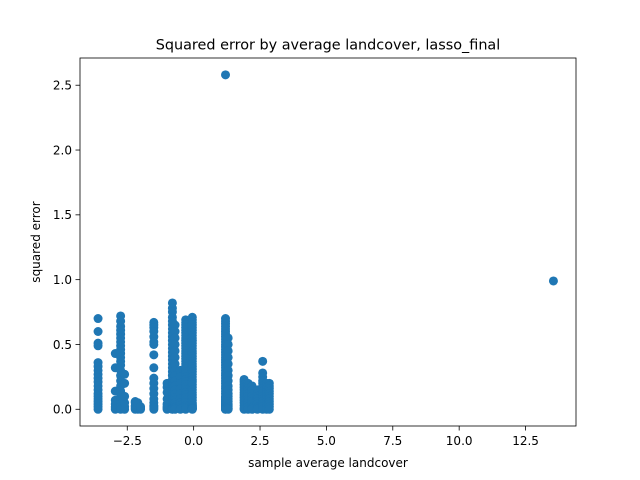  I want to click on y-axis-label: squared error, so click(36, 241).